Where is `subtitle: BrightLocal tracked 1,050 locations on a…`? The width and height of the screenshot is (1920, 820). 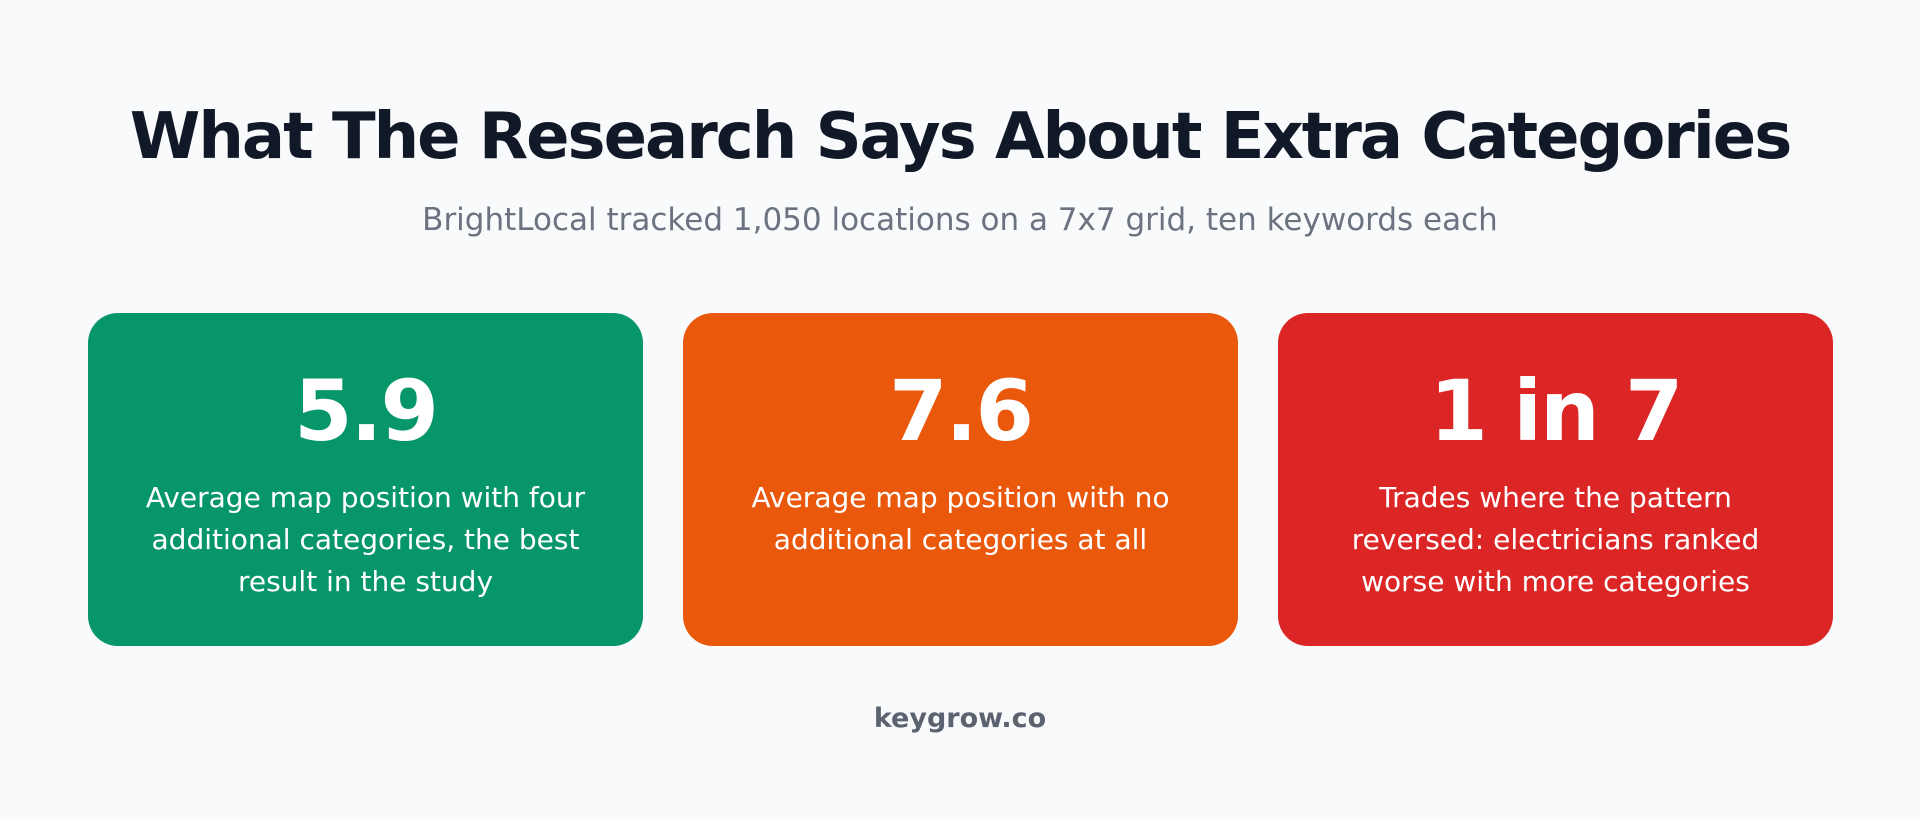 subtitle: BrightLocal tracked 1,050 locations on a… is located at coordinates (960, 220).